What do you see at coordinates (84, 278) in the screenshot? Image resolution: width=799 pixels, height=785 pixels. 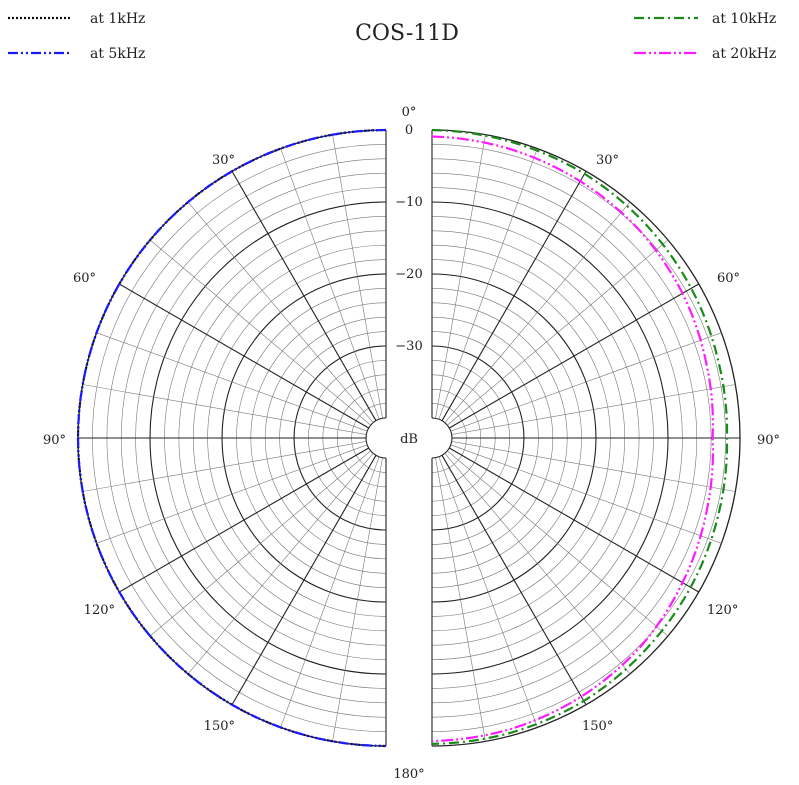 I see `angle-label-left-60: 60°` at bounding box center [84, 278].